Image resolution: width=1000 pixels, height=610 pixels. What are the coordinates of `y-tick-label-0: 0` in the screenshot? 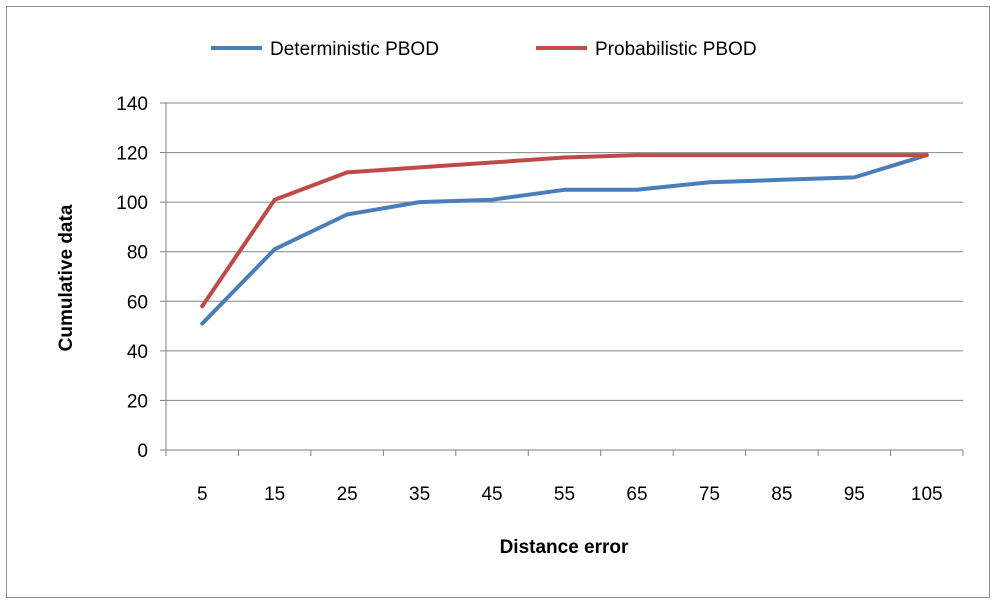 It's located at (142, 451).